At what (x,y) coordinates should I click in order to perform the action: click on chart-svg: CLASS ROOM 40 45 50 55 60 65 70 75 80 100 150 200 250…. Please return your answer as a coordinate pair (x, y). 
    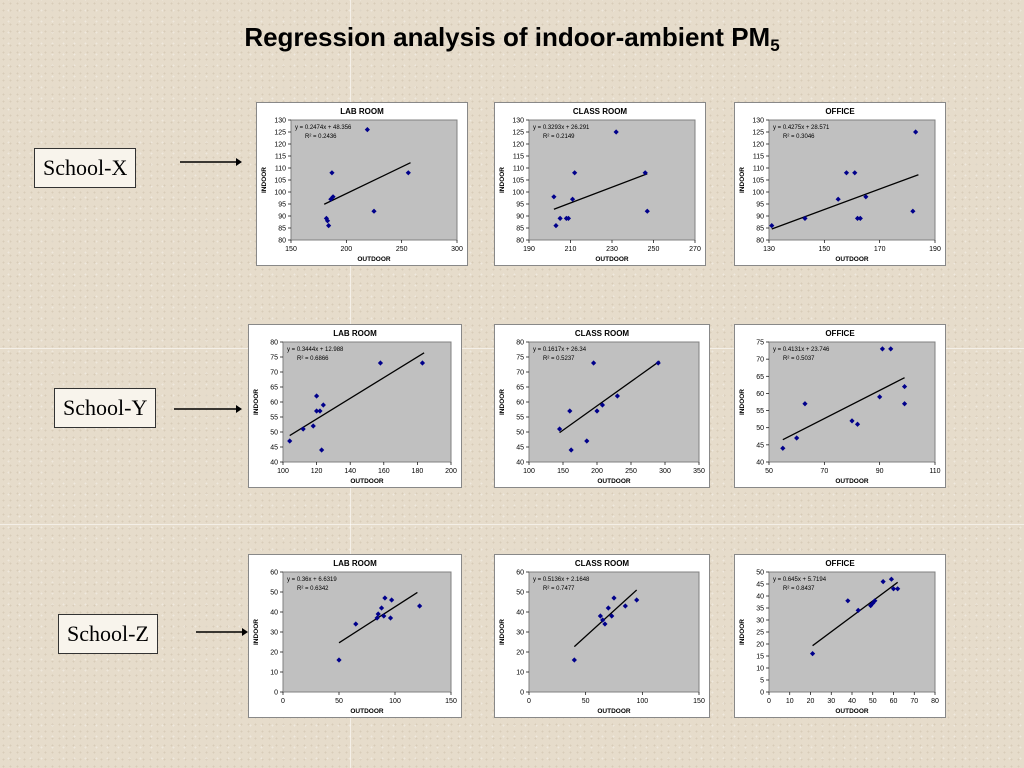
    Looking at the image, I should click on (602, 407).